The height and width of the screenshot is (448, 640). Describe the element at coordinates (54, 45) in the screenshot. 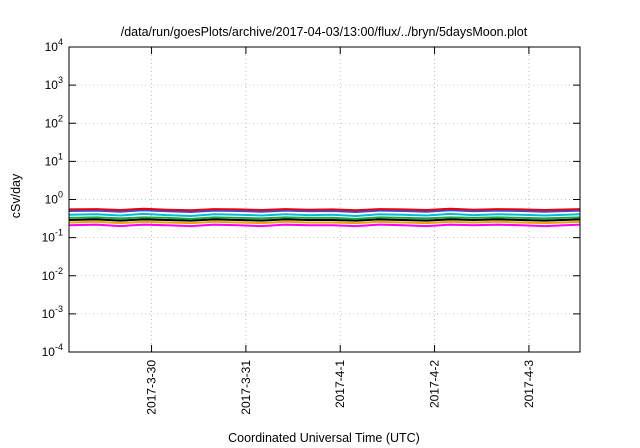

I see `y-tick-label: 10⁴` at that location.